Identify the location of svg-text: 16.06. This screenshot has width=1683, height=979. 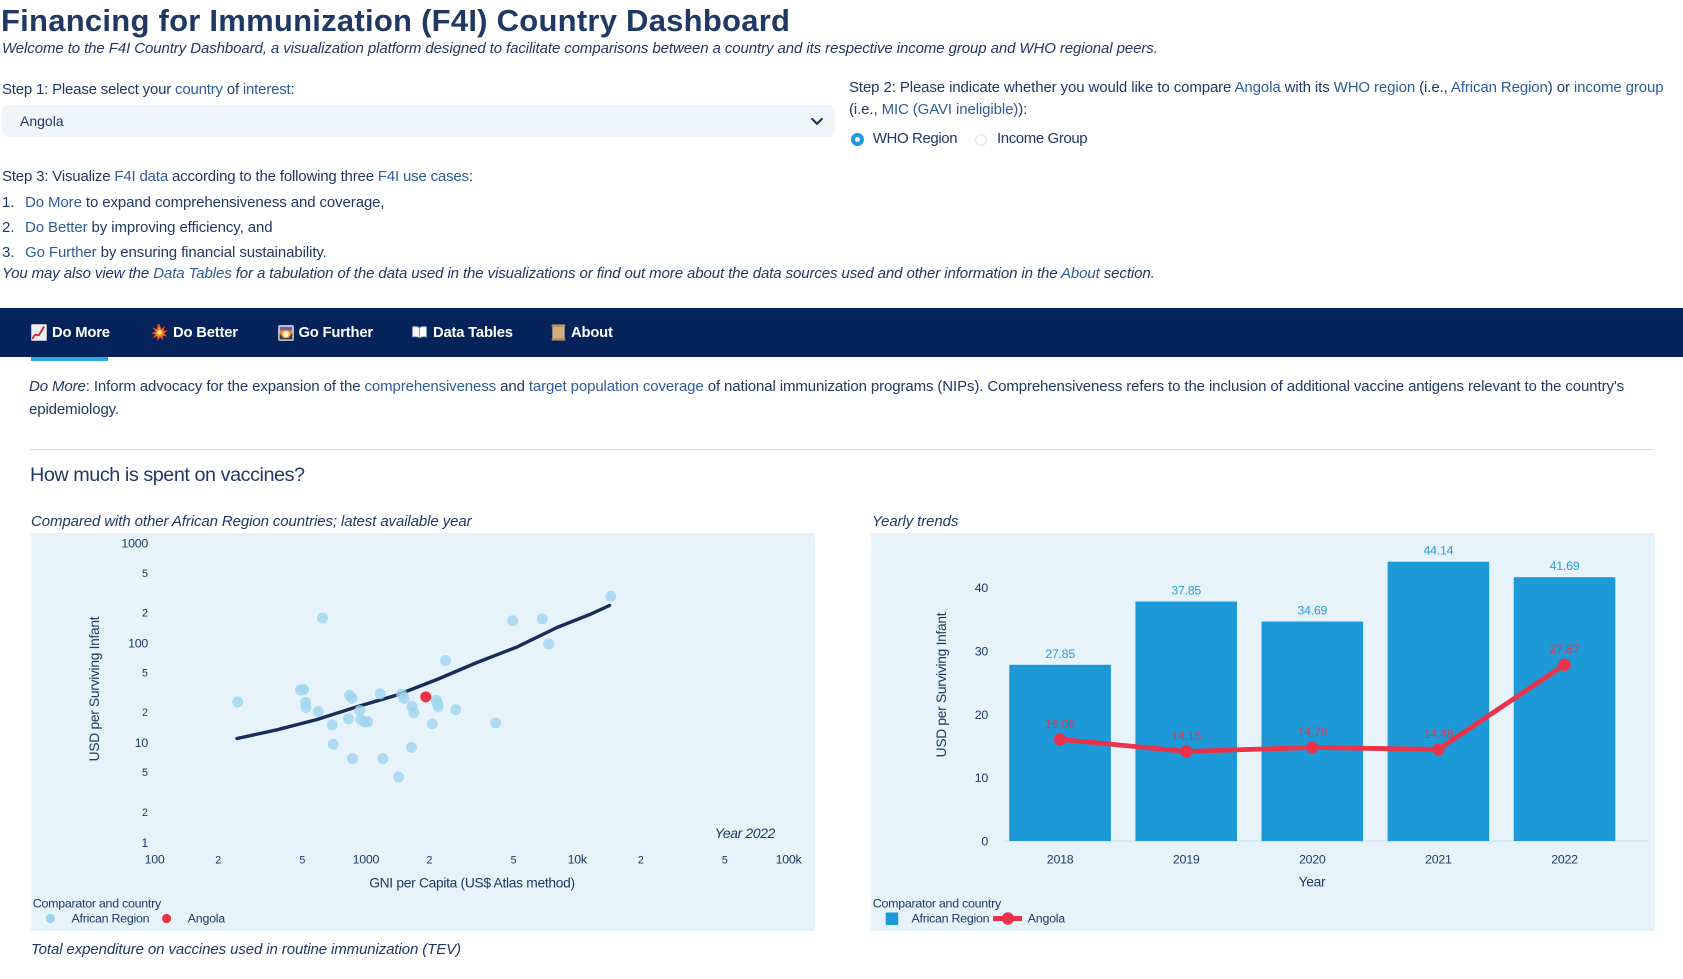
(1060, 724).